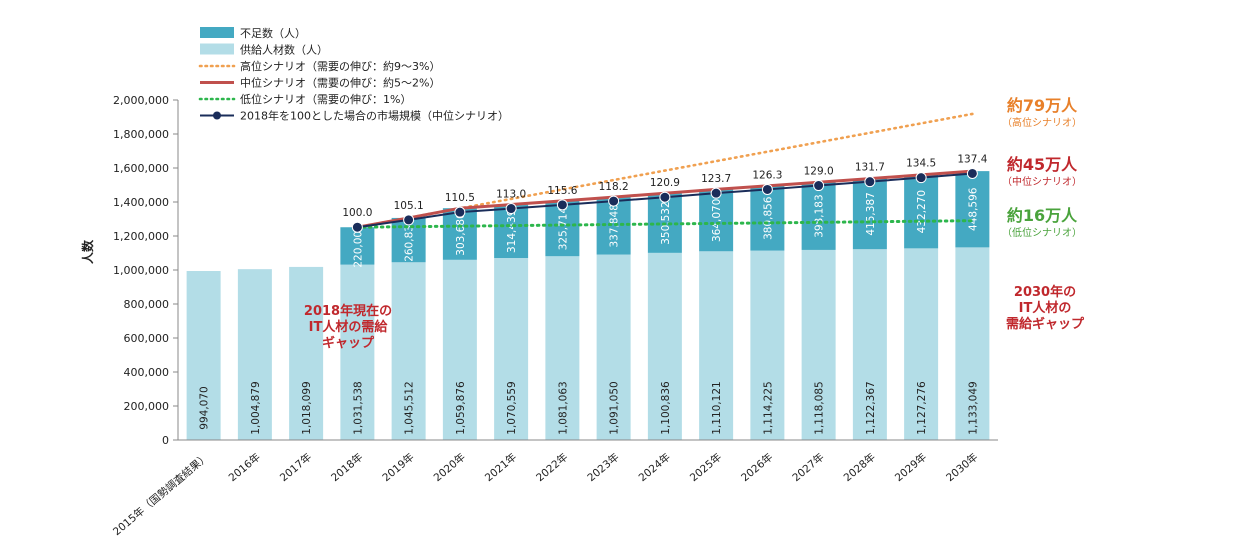  I want to click on bar-supply-value-label: 1,122,367, so click(871, 407).